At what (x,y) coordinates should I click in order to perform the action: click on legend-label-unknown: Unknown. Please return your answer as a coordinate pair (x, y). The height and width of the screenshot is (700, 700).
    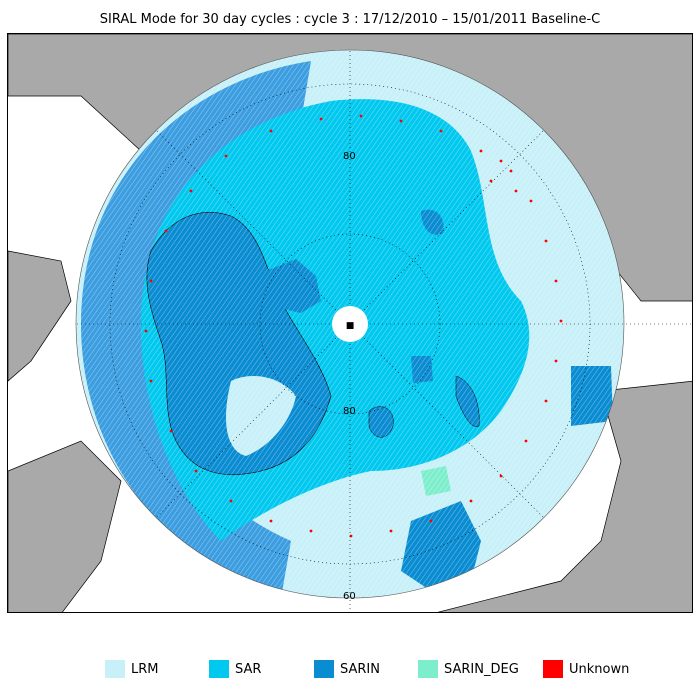
    Looking at the image, I should click on (599, 669).